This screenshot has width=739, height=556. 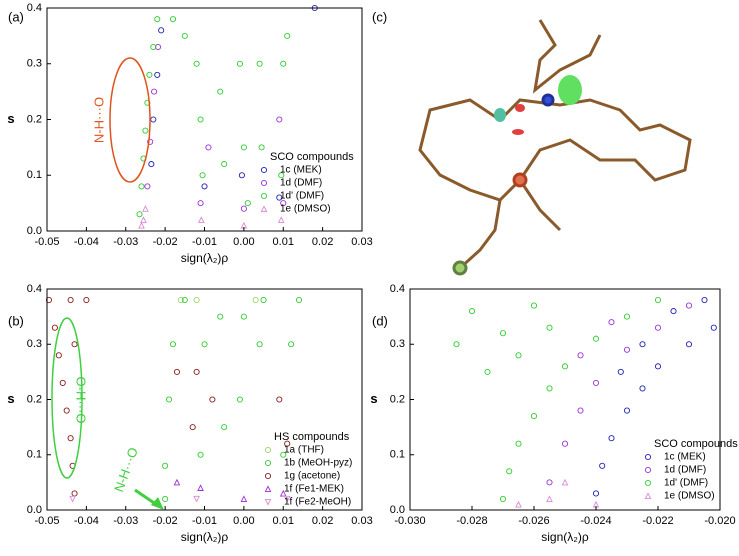 What do you see at coordinates (719, 521) in the screenshot?
I see `x-tick-label: -0.020` at bounding box center [719, 521].